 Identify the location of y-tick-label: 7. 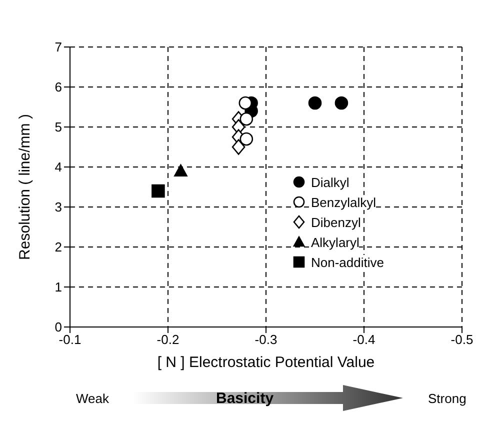
(58, 47).